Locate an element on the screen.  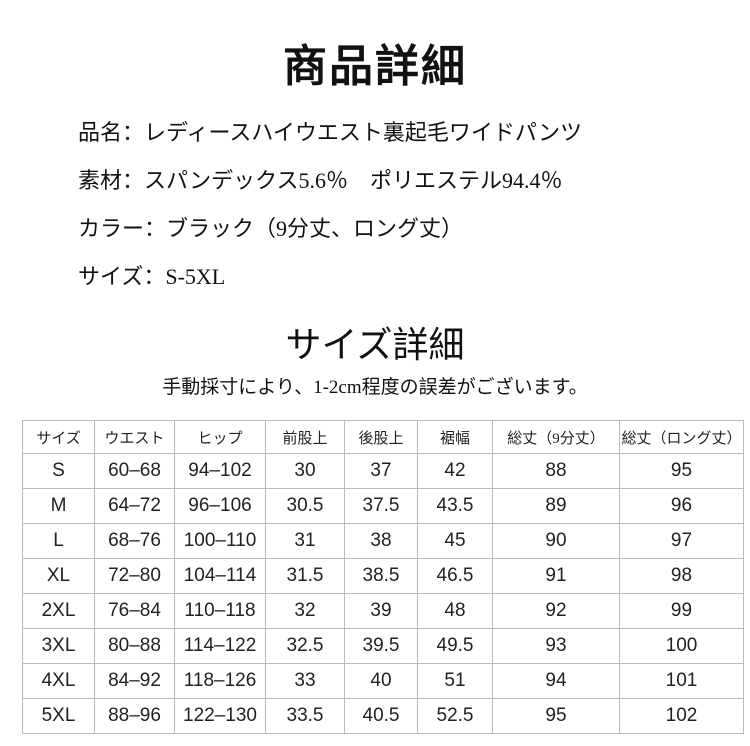
table-cell: 40 is located at coordinates (381, 681).